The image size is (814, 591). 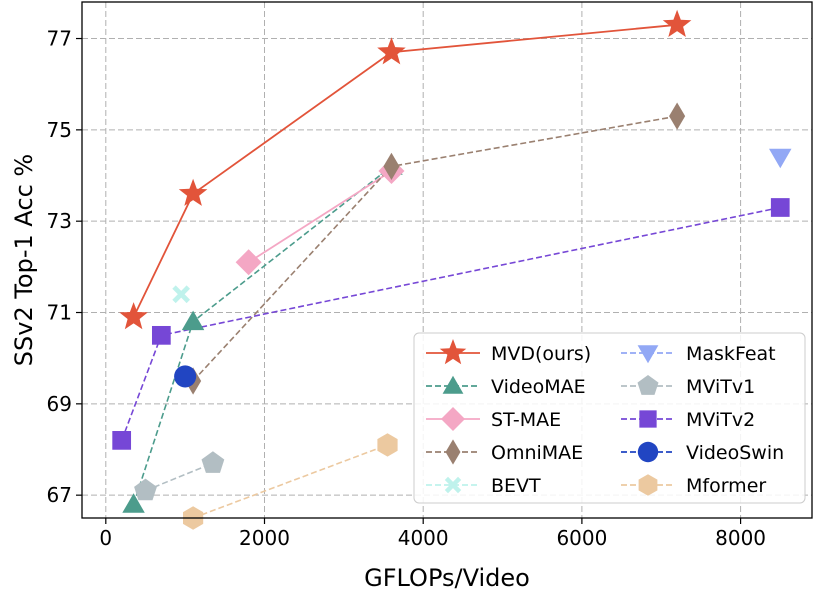 What do you see at coordinates (780, 158) in the screenshot?
I see `point-maskfeat` at bounding box center [780, 158].